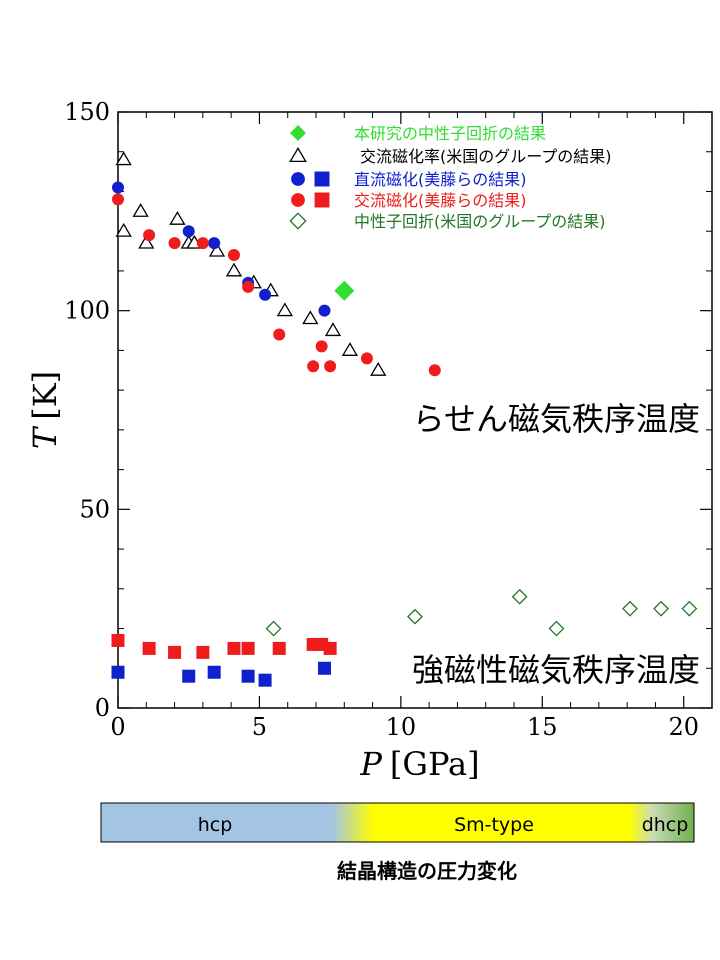 Image resolution: width=720 pixels, height=960 pixels. I want to click on x-tick-label: 5, so click(259, 727).